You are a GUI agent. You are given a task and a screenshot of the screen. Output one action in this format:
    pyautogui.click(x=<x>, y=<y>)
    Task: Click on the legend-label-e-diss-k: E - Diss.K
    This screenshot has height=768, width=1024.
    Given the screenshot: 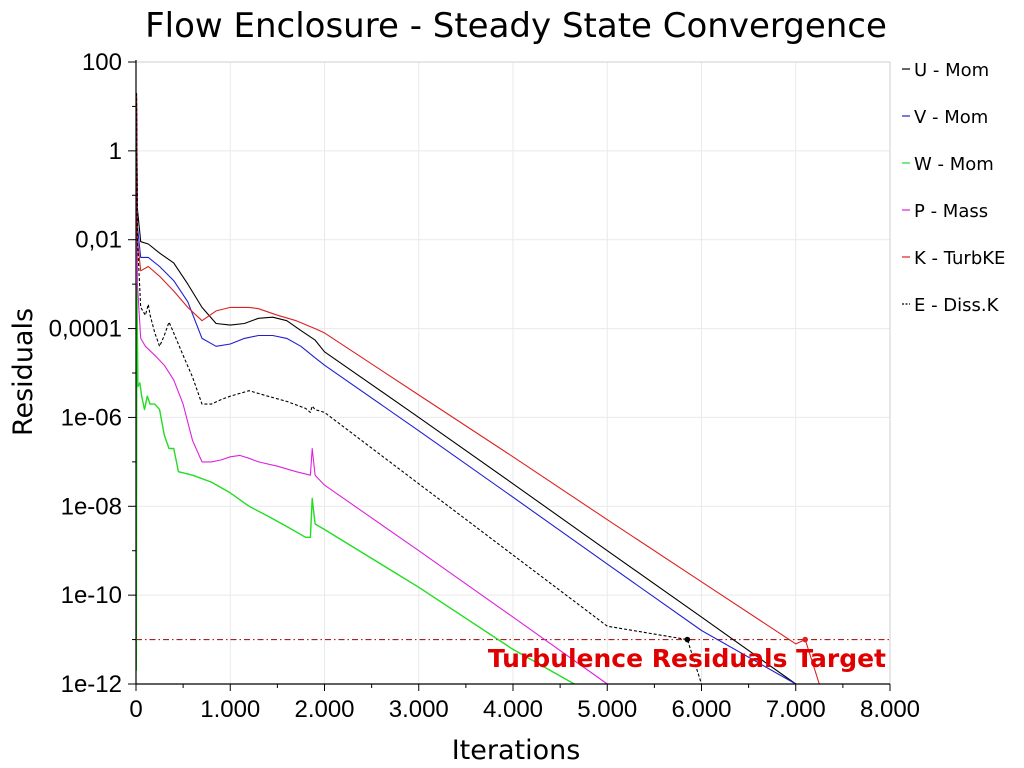 What is the action you would take?
    pyautogui.click(x=957, y=305)
    